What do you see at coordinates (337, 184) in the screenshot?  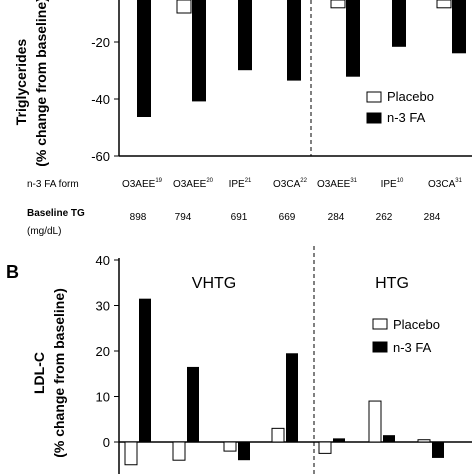 I see `category-label: O3AEE31` at bounding box center [337, 184].